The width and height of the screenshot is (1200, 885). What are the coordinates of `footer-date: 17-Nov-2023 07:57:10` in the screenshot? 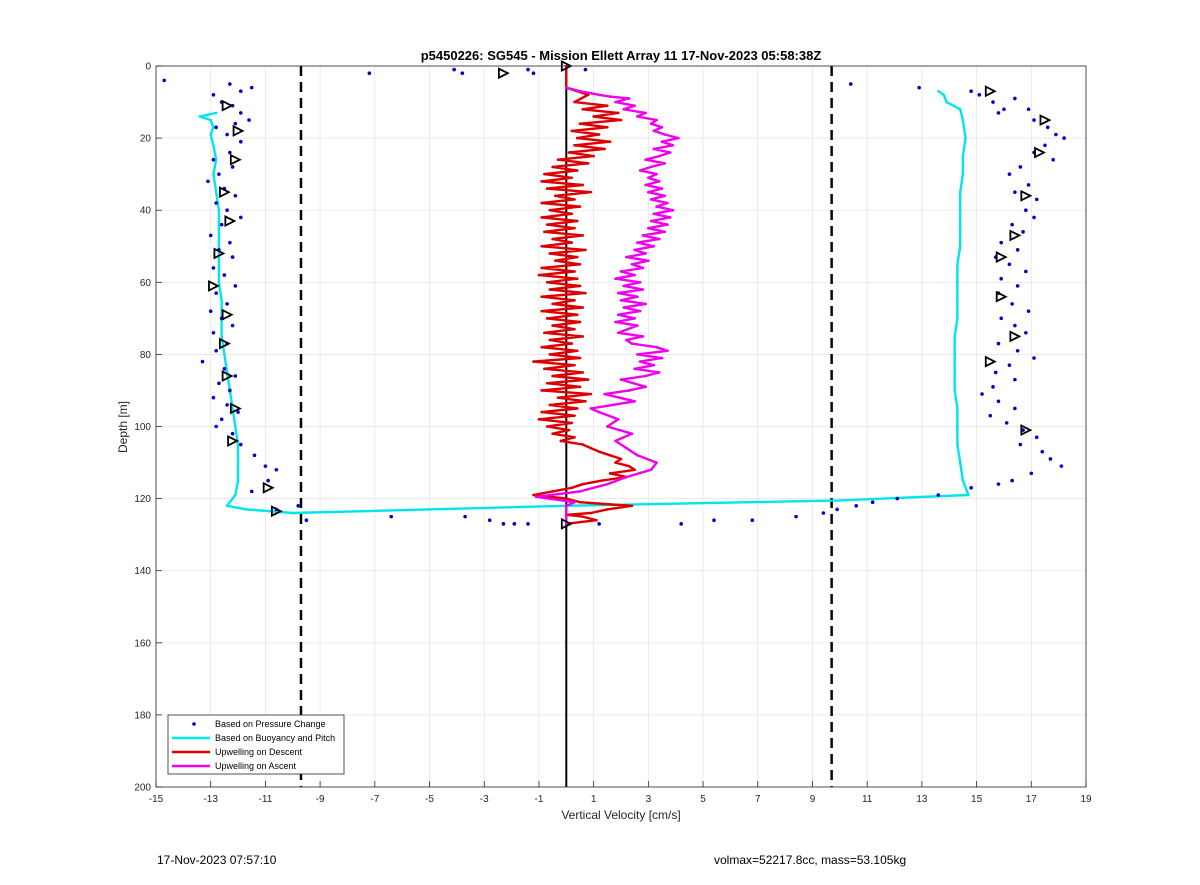 It's located at (217, 860).